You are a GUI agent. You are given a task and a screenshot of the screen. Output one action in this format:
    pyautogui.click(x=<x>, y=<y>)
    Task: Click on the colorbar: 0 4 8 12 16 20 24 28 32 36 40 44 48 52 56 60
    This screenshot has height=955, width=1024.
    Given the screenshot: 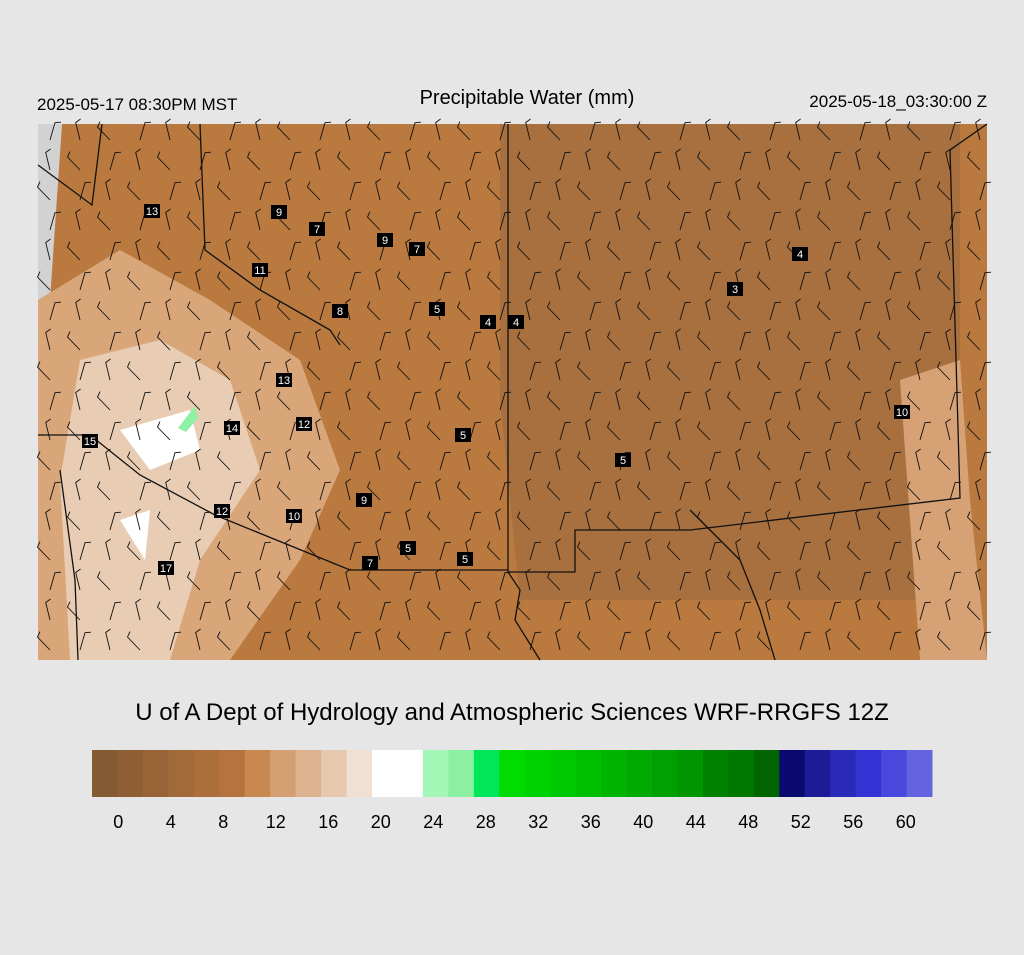 What is the action you would take?
    pyautogui.click(x=512, y=791)
    